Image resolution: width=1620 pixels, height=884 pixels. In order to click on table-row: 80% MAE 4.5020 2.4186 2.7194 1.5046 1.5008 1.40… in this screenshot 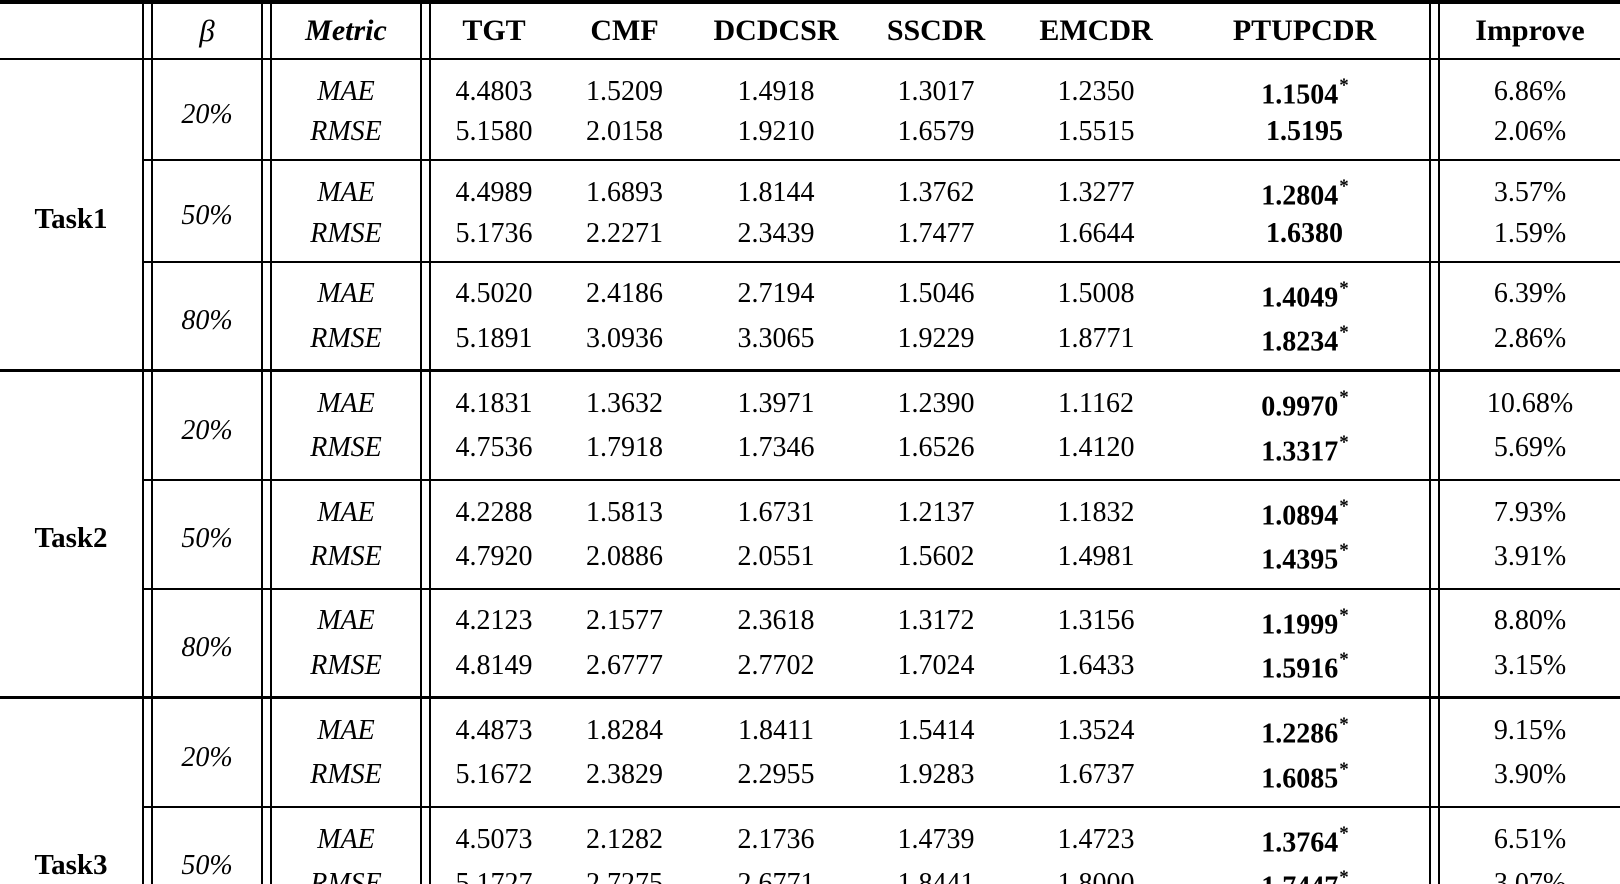, I will do `click(810, 315)`.